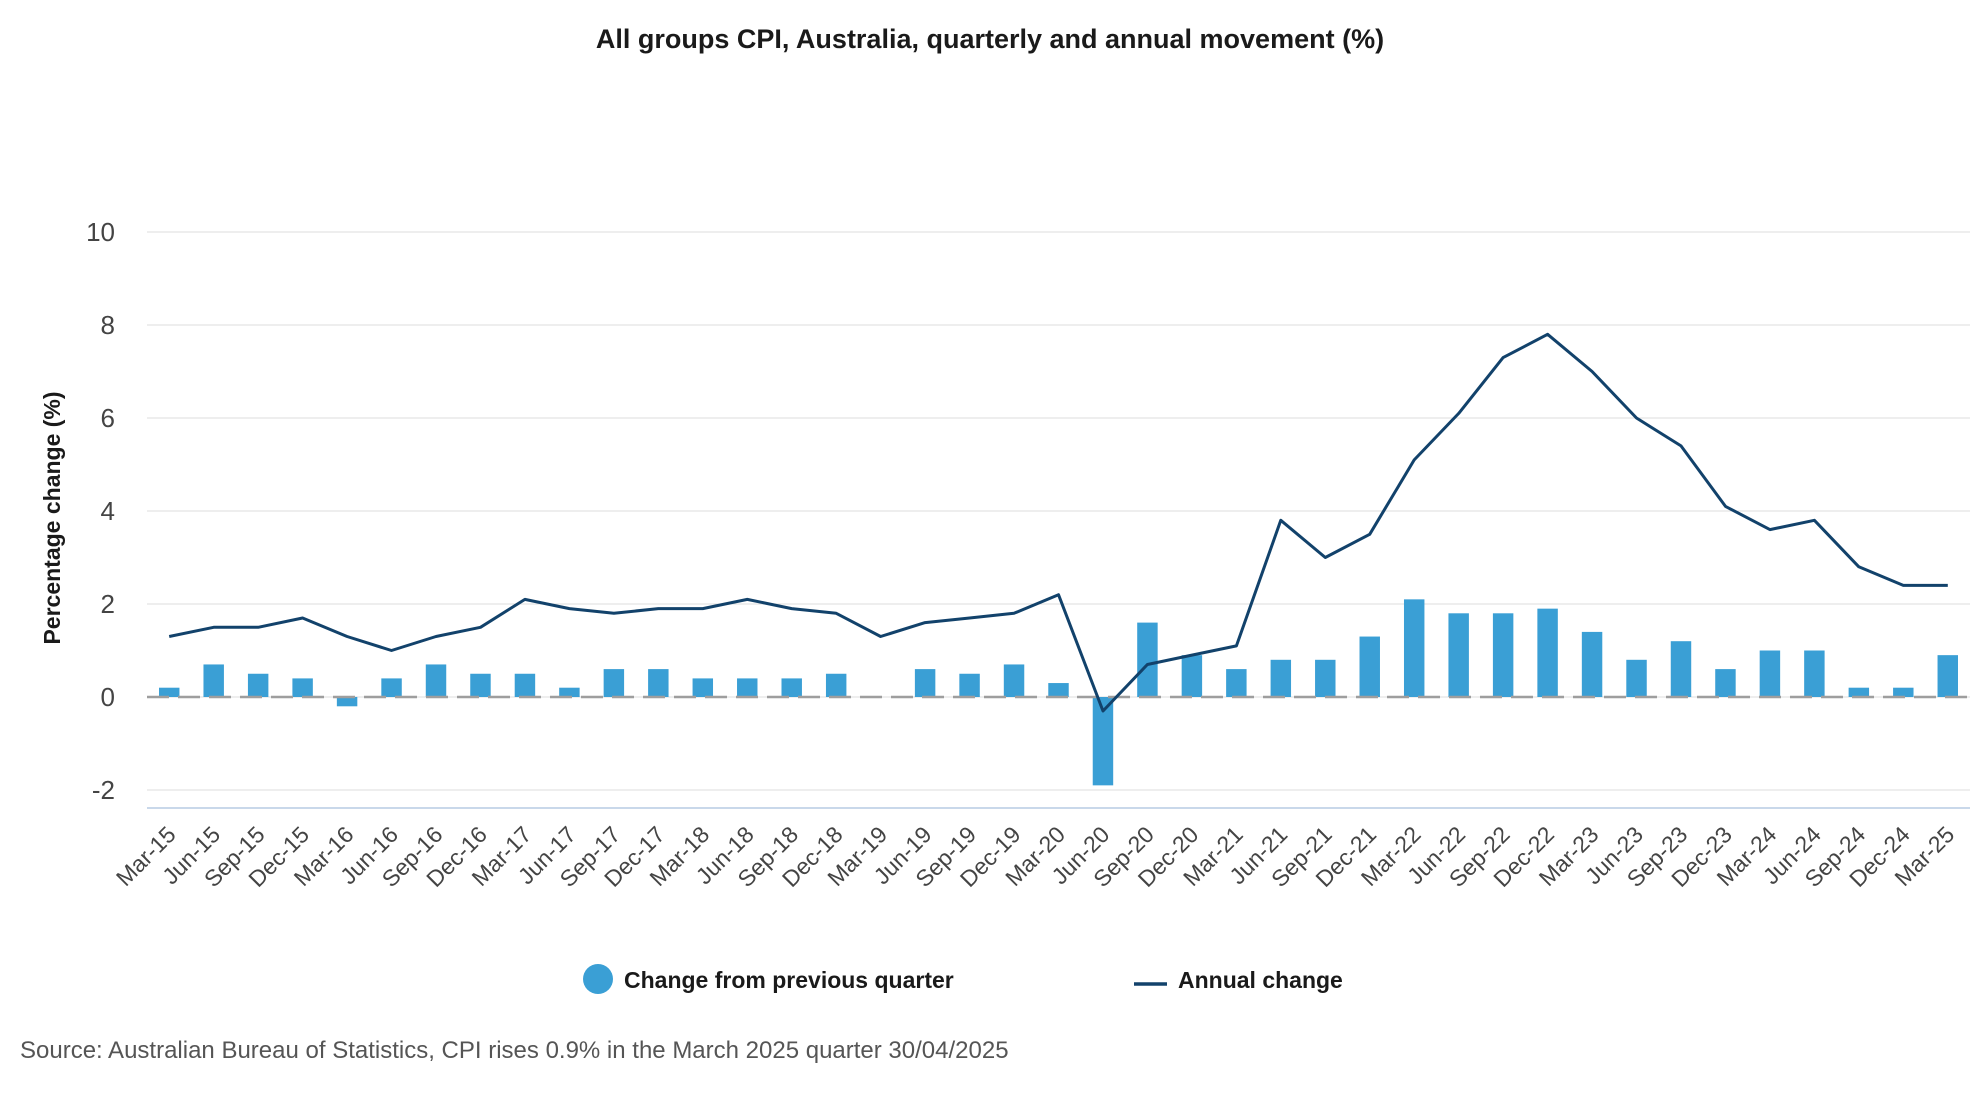 The height and width of the screenshot is (1100, 1980). What do you see at coordinates (108, 511) in the screenshot?
I see `y-tick-label: 4` at bounding box center [108, 511].